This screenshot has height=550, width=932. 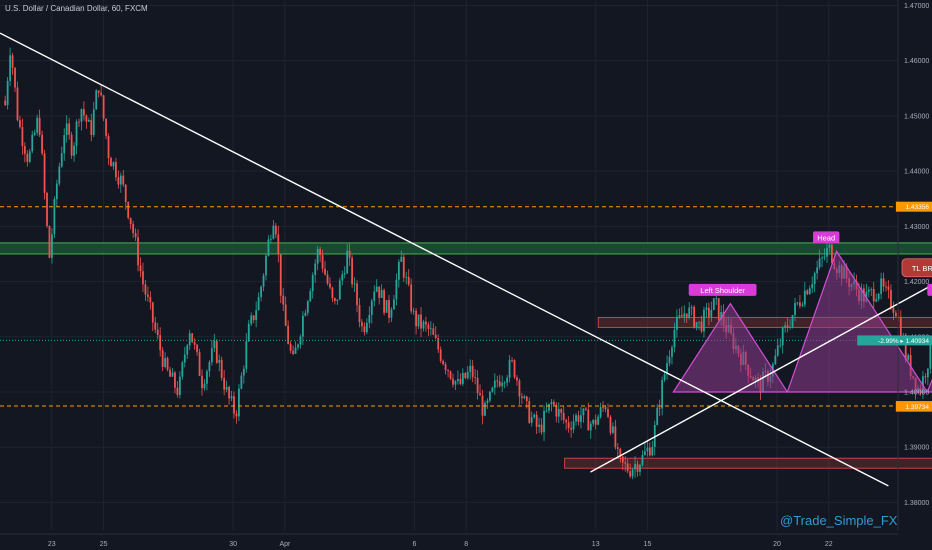 What do you see at coordinates (748, 463) in the screenshot?
I see `demand-zone` at bounding box center [748, 463].